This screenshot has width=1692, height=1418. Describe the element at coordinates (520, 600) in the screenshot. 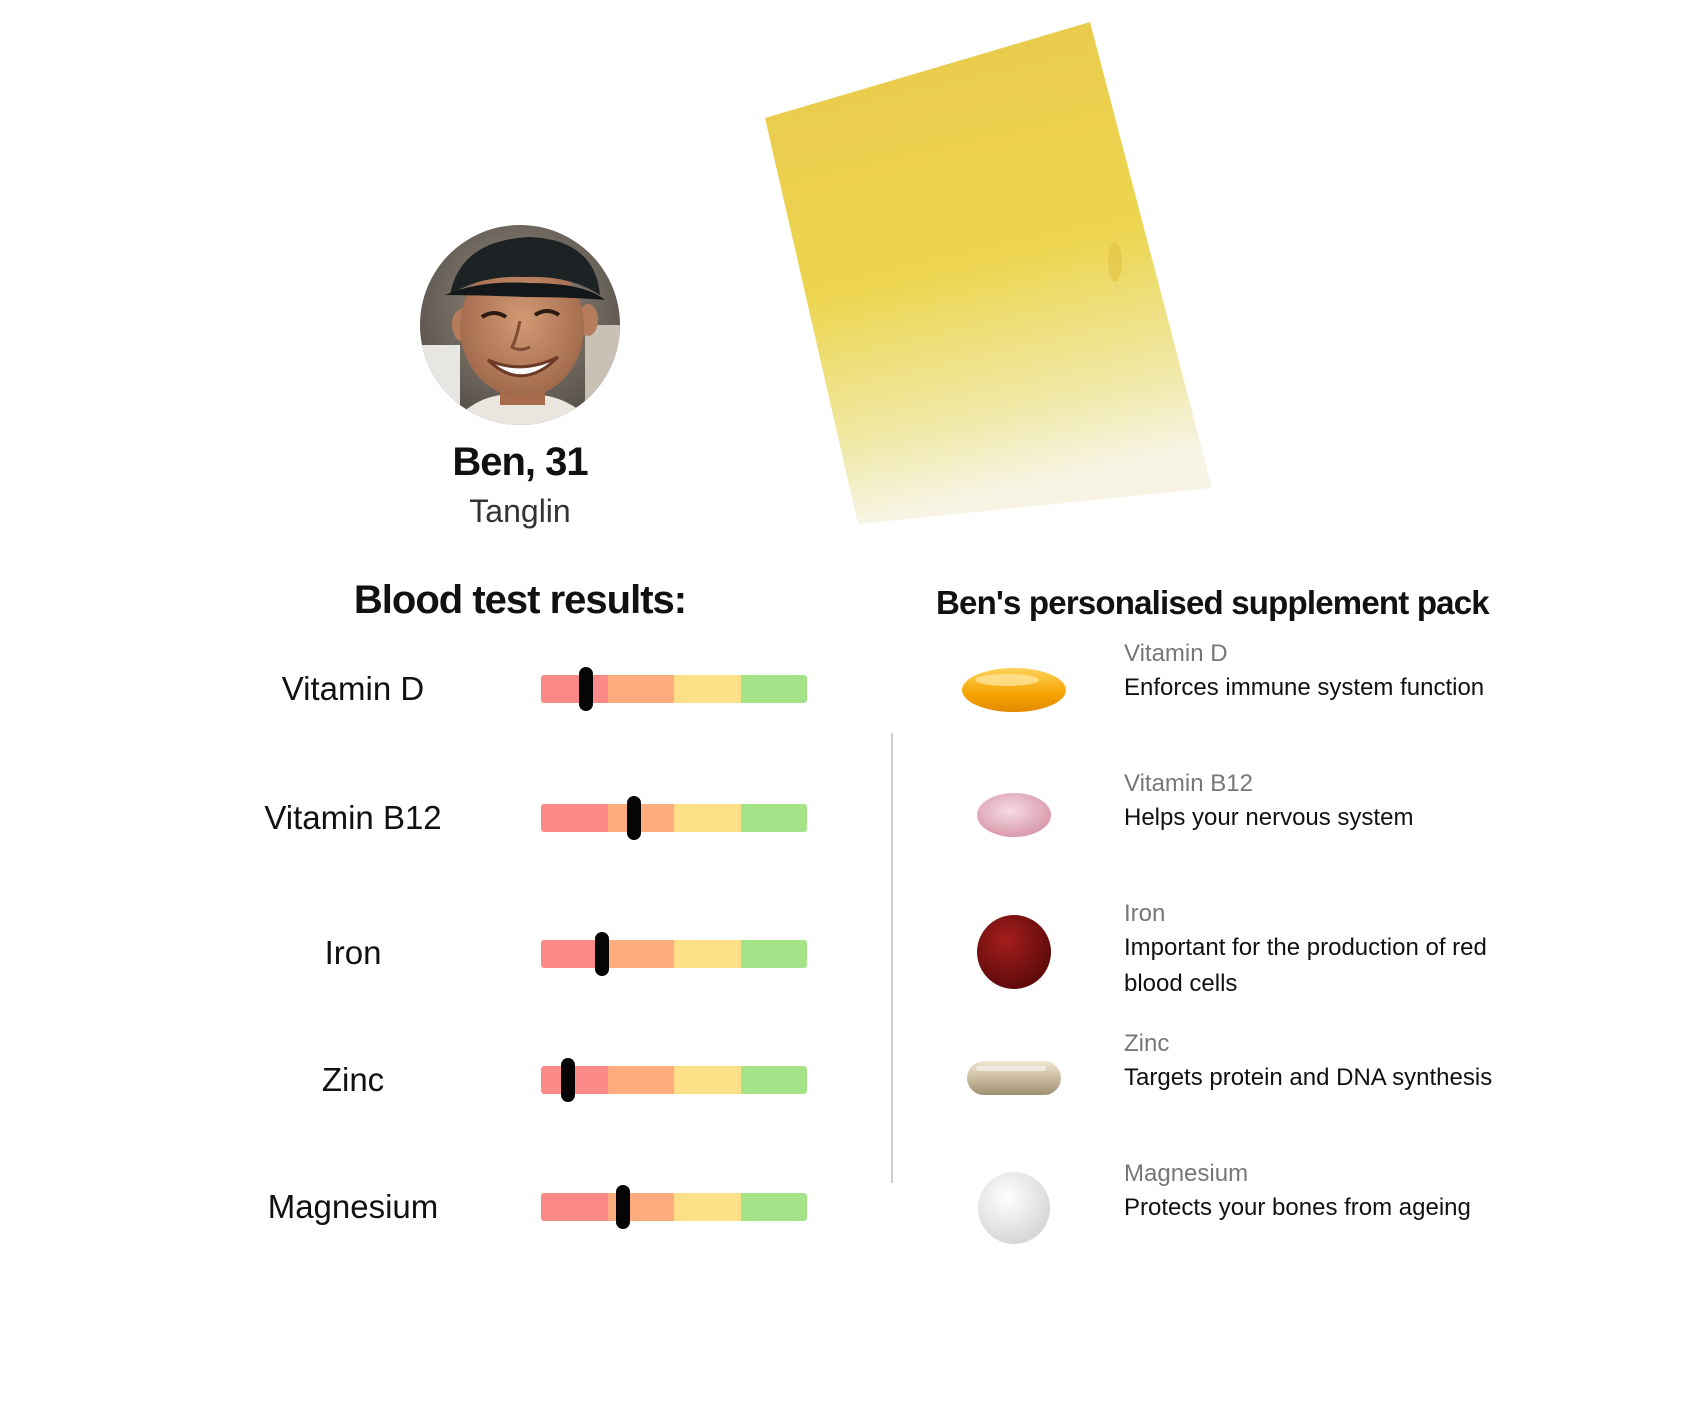

I see `blood-test-title: Blood test results:` at that location.